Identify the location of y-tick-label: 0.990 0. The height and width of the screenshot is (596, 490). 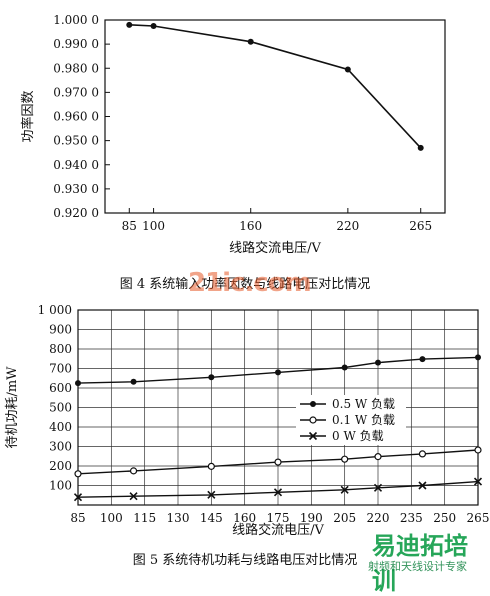
(76, 44).